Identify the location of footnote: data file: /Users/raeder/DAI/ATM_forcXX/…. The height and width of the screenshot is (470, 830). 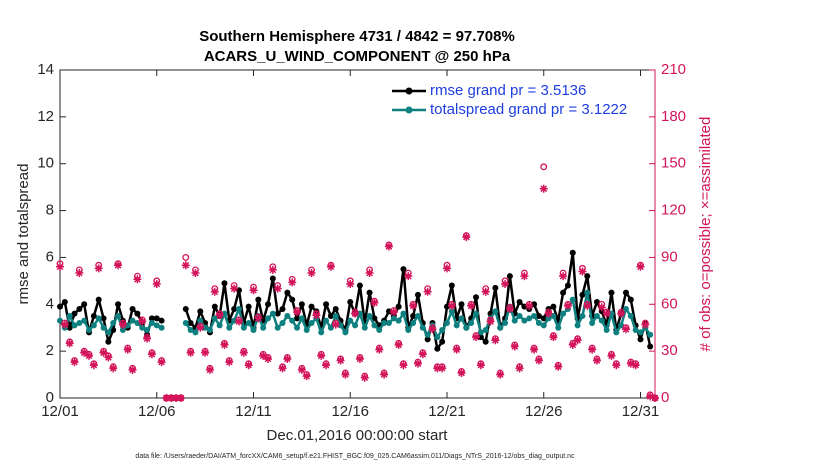
(355, 456).